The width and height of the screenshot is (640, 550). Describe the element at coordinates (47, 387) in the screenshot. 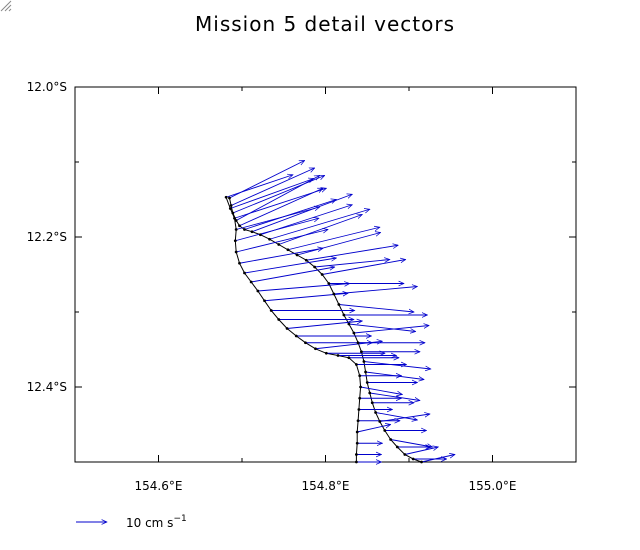

I see `y-tick-label: 12.4°S` at that location.